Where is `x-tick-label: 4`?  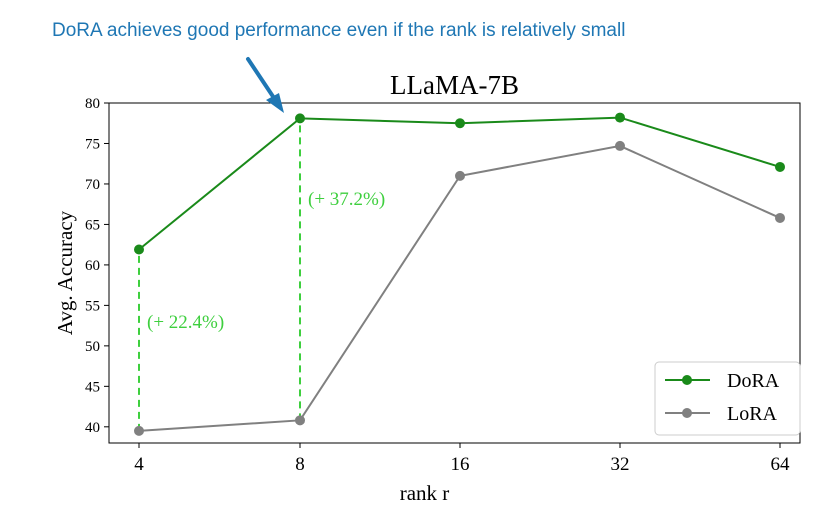
x-tick-label: 4 is located at coordinates (139, 464).